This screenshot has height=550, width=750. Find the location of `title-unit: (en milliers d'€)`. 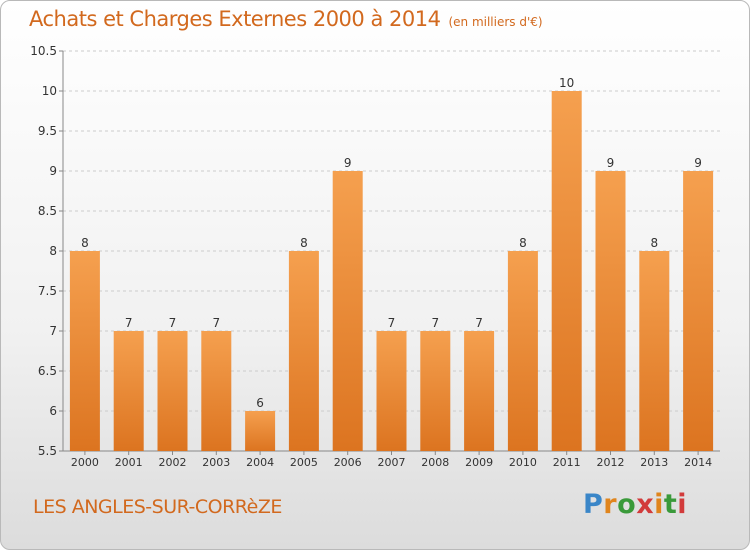

title-unit: (en milliers d'€) is located at coordinates (495, 22).